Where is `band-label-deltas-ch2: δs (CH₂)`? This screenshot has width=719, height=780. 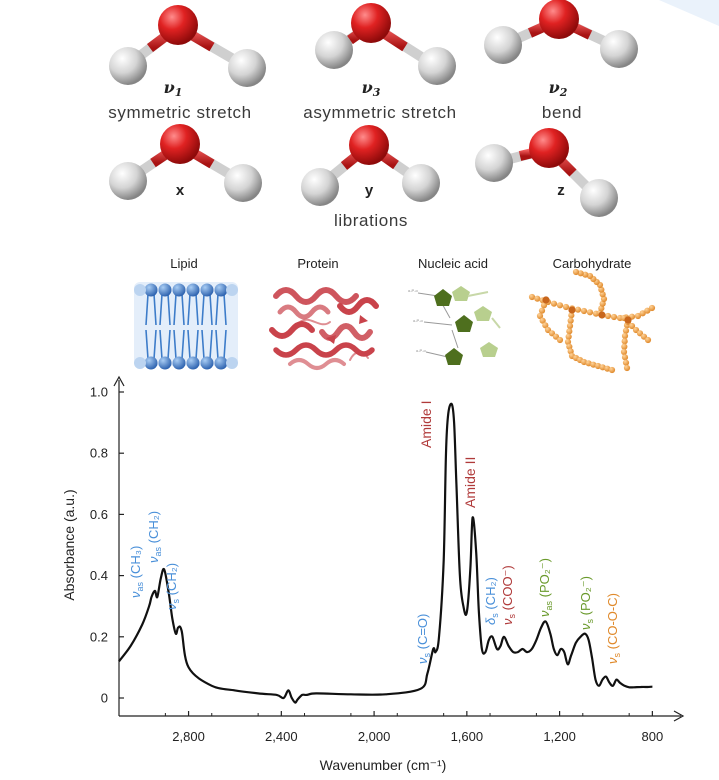
band-label-deltas-ch2: δs (CH₂) is located at coordinates (491, 601).